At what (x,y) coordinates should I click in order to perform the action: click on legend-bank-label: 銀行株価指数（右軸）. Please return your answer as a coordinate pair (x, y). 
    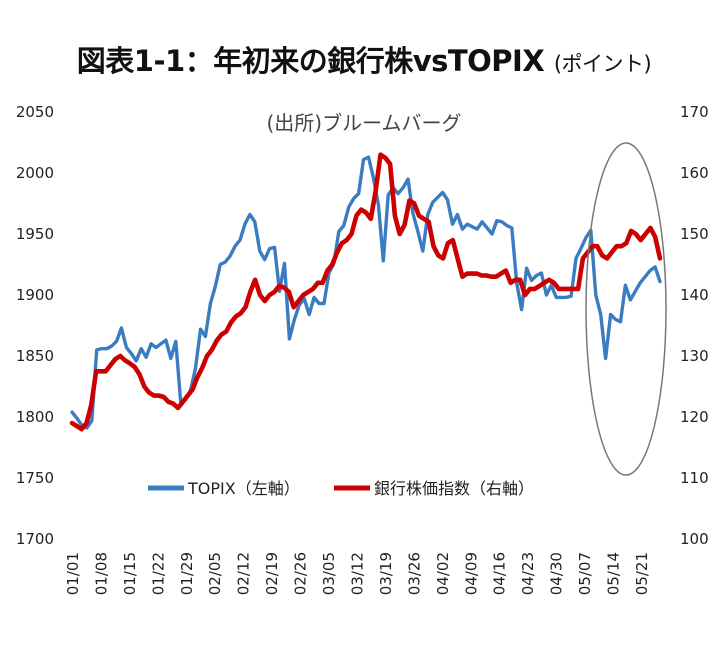
    Looking at the image, I should click on (454, 488).